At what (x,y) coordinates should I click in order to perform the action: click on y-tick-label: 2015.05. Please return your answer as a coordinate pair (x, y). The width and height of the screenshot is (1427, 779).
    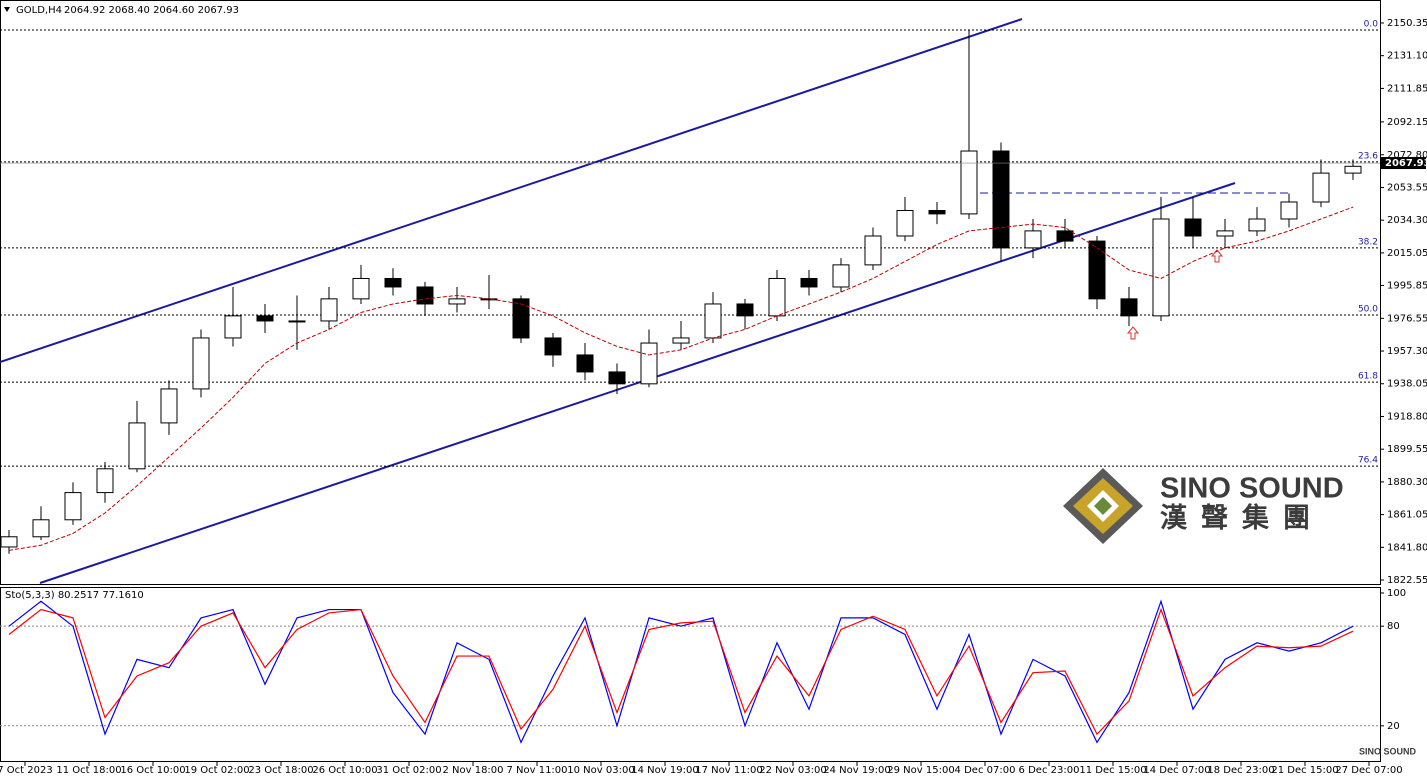
    Looking at the image, I should click on (1407, 253).